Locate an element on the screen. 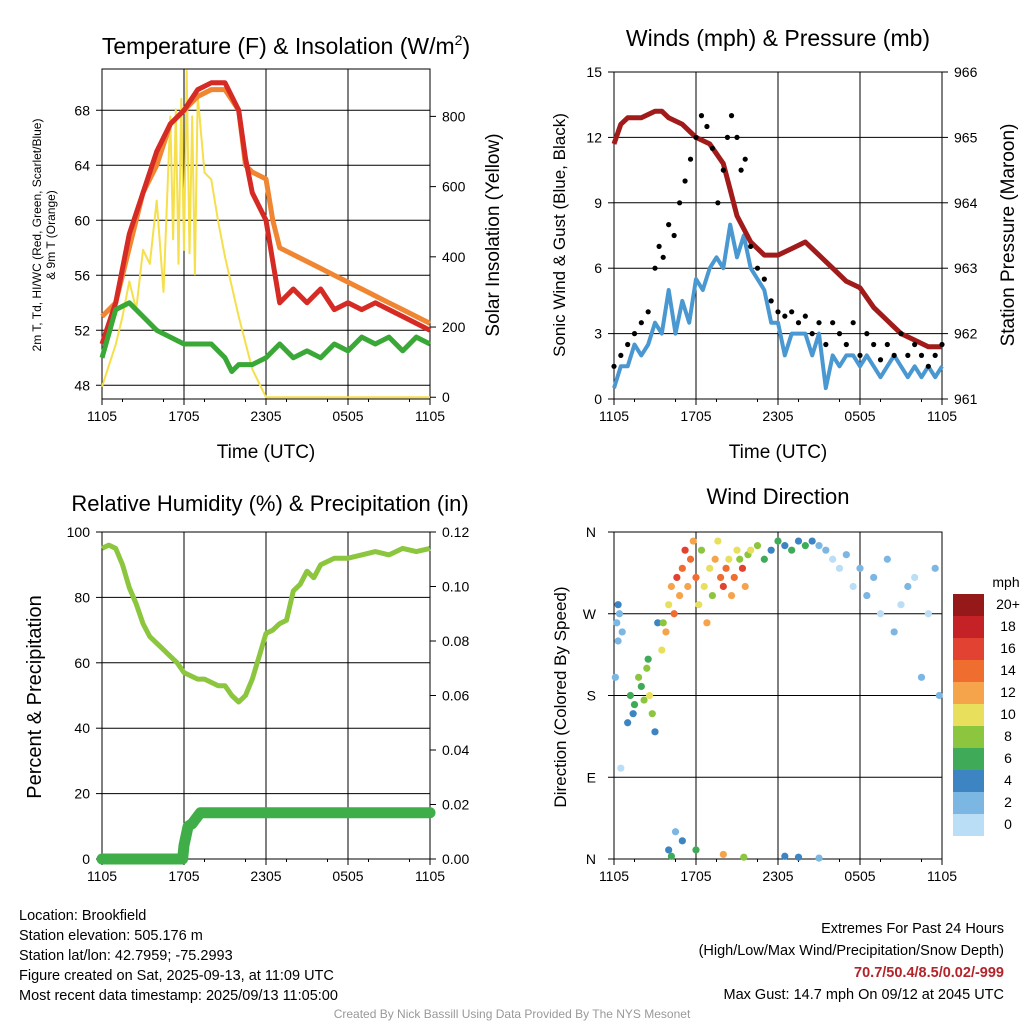 This screenshot has width=1024, height=1024. dir-legend-label: 4 is located at coordinates (1008, 780).